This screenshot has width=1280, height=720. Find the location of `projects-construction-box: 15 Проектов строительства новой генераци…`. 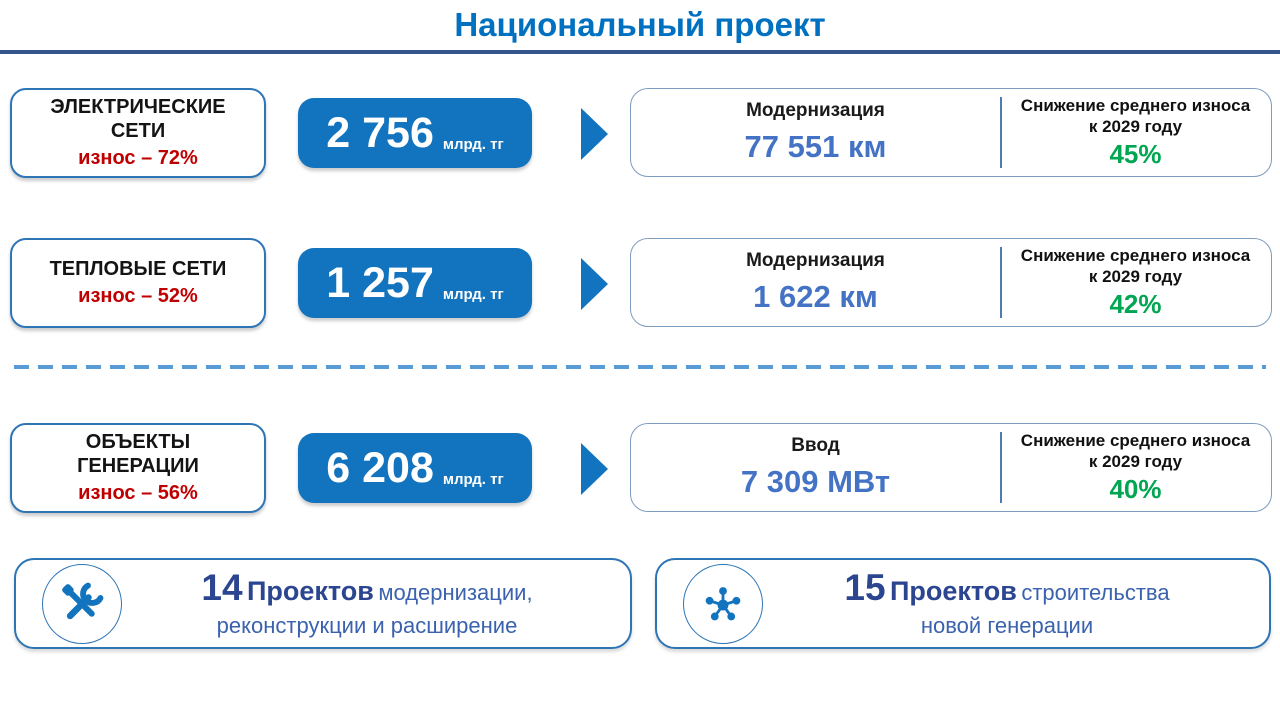

projects-construction-box: 15 Проектов строительства новой генераци… is located at coordinates (963, 603).